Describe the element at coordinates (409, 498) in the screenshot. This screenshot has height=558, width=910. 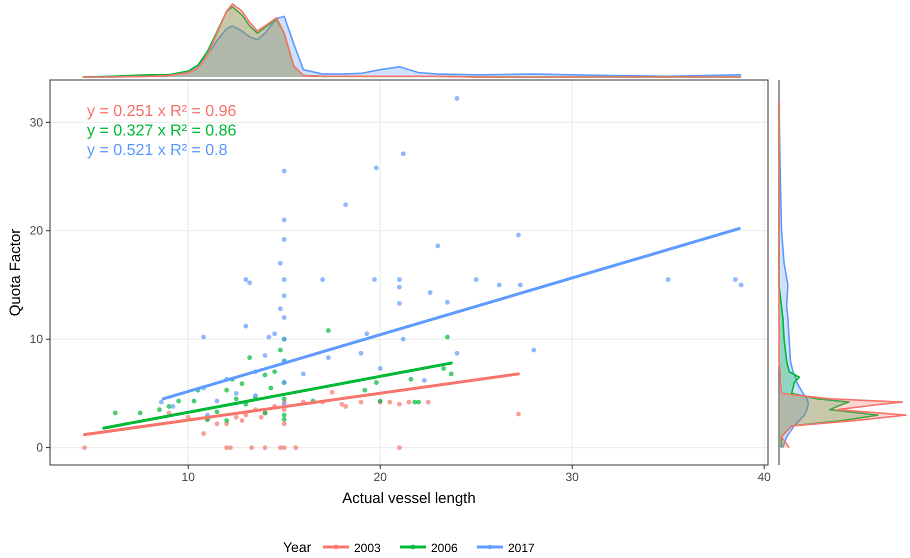
I see `x-axis-title: Actual vessel length` at that location.